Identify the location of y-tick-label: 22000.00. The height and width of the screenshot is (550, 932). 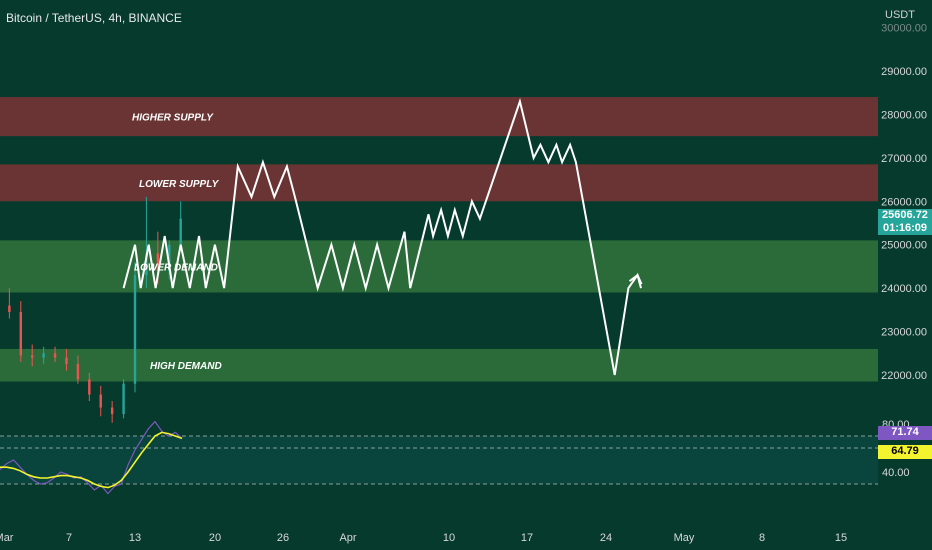
(904, 376).